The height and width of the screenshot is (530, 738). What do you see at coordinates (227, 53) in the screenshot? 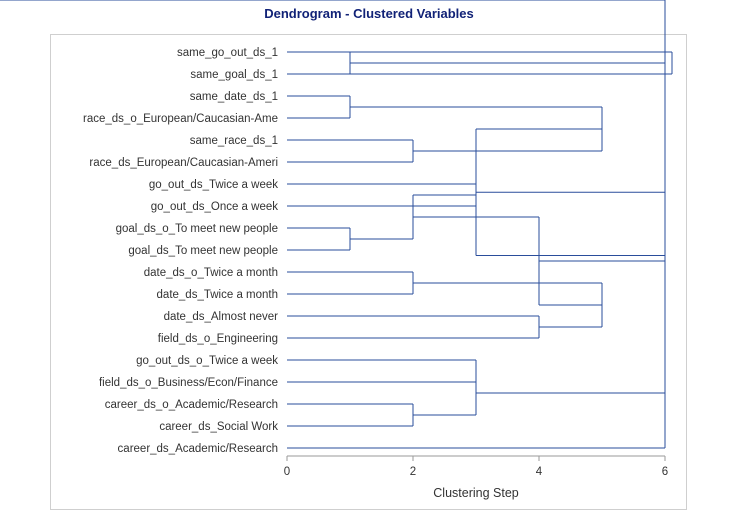
I see `leaf-label: same_go_out_ds_1` at bounding box center [227, 53].